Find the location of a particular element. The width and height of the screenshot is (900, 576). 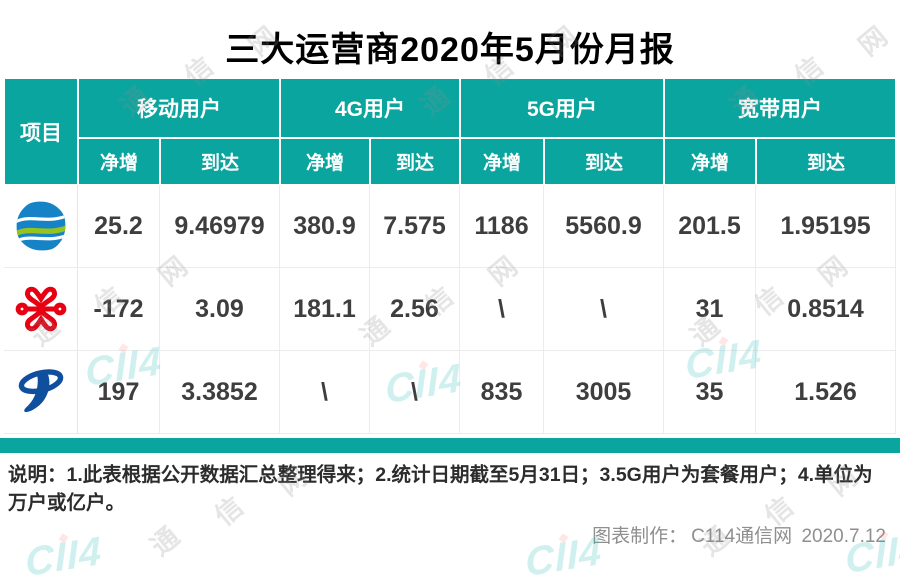

cell-mobile-bb-net: 201.5 is located at coordinates (710, 226).